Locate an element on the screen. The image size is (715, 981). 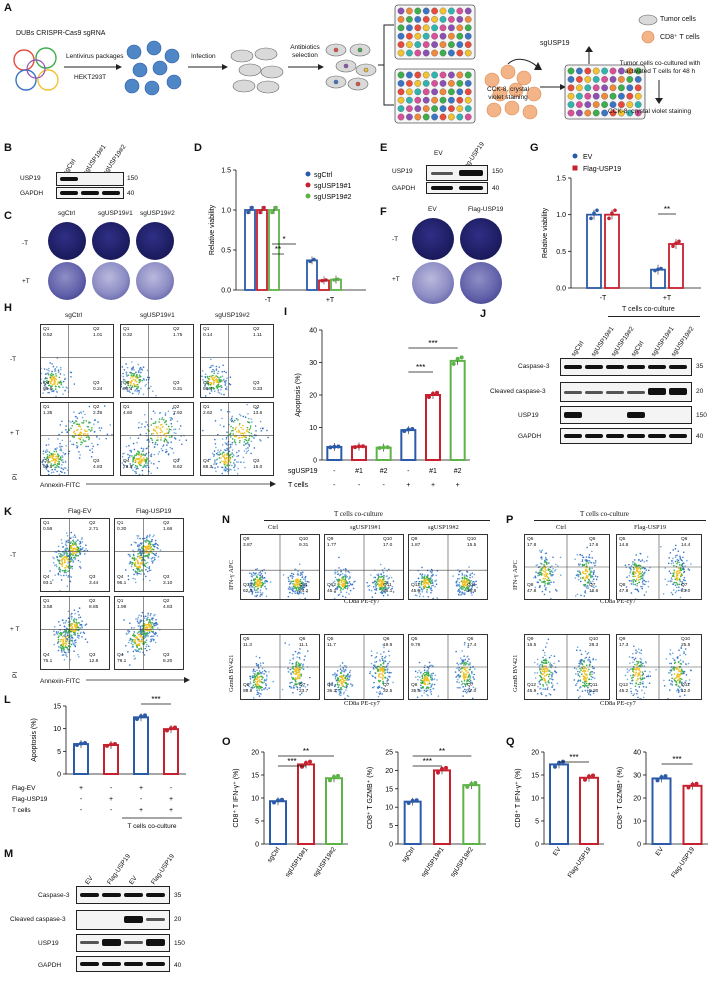
bar is located at coordinates (171, 751).